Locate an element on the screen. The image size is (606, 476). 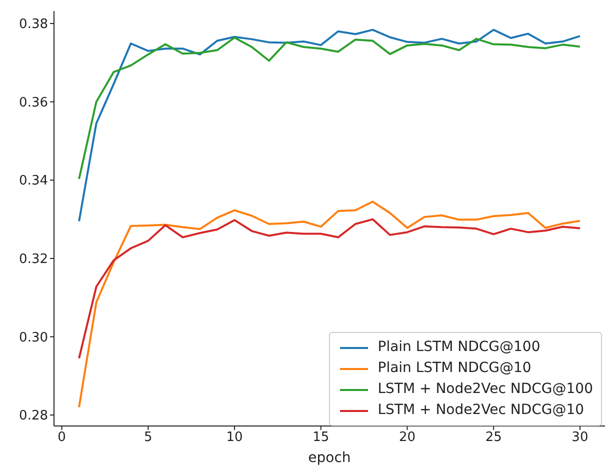
x-axis-title: epoch is located at coordinates (329, 458).